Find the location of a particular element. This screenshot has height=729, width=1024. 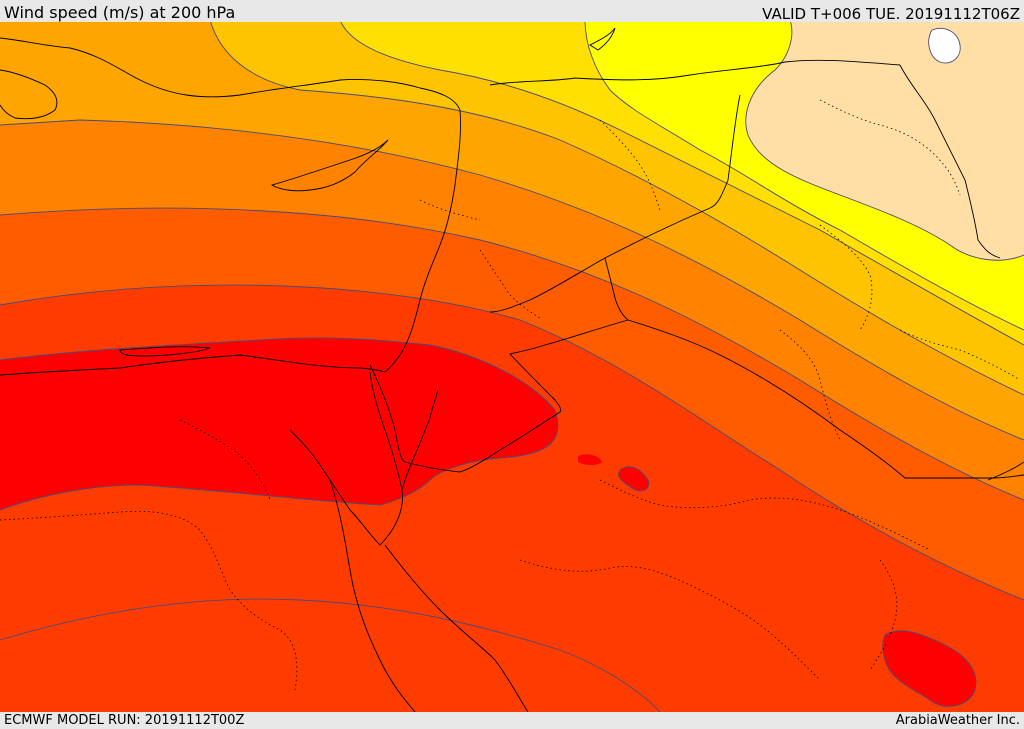

coastline-aegean is located at coordinates (29, 94).